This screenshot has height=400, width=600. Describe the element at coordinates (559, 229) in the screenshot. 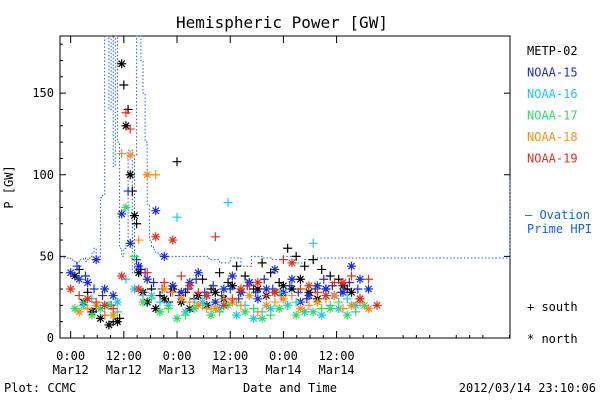

I see `ovation-label-line2: Prime HPI` at that location.